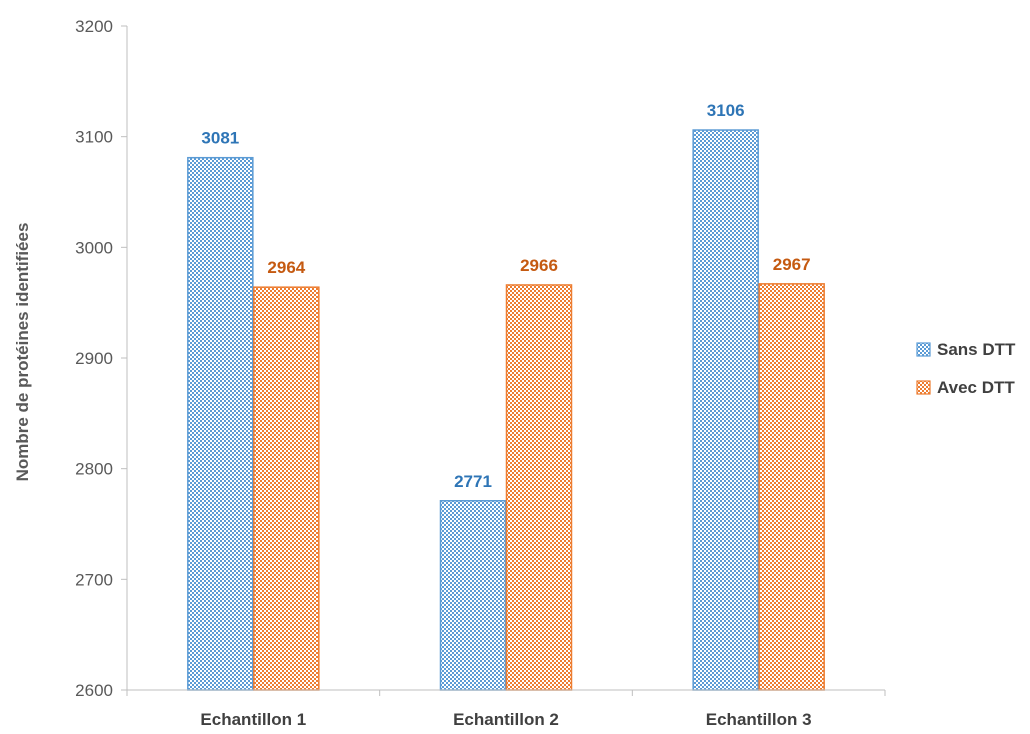  Describe the element at coordinates (792, 264) in the screenshot. I see `data-label: 2967` at that location.